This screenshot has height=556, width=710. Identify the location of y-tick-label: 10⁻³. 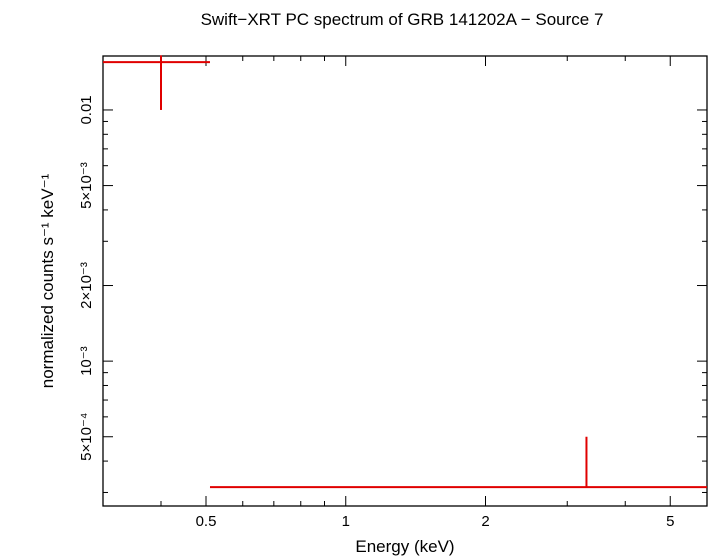
(86, 361).